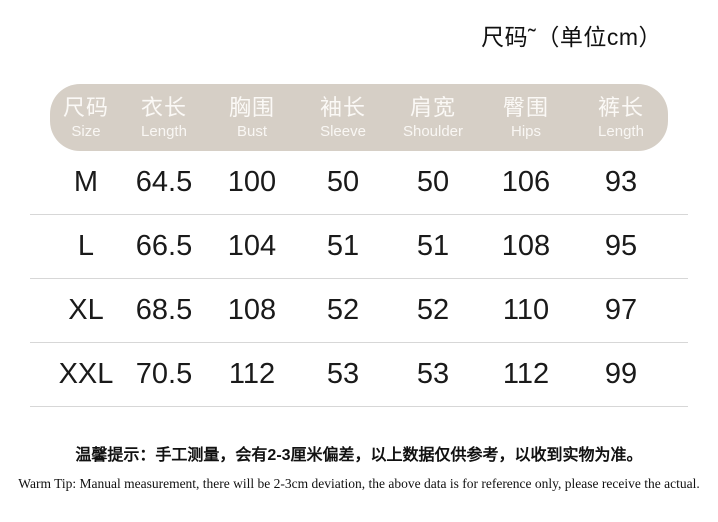  I want to click on cell-hips: 106, so click(526, 182).